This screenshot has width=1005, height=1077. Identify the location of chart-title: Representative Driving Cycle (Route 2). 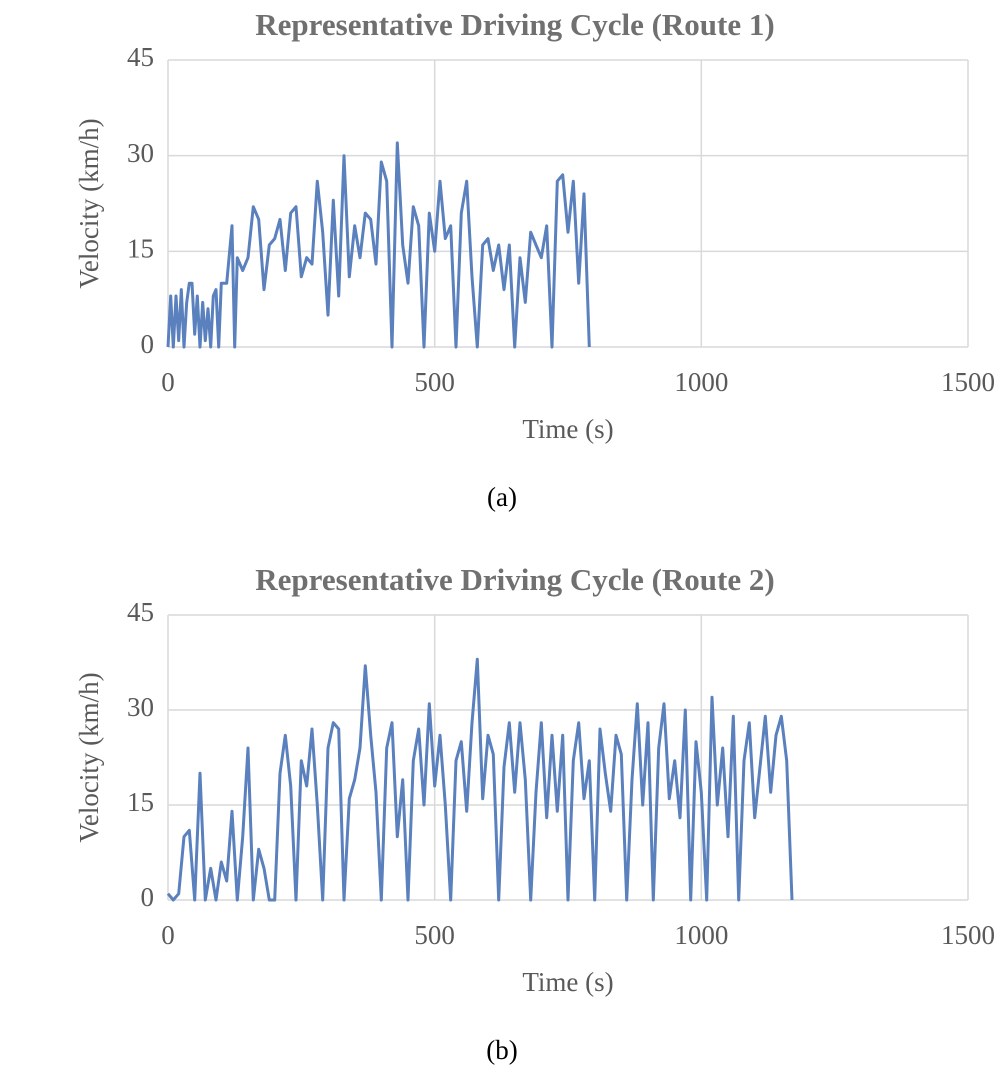
(514, 579).